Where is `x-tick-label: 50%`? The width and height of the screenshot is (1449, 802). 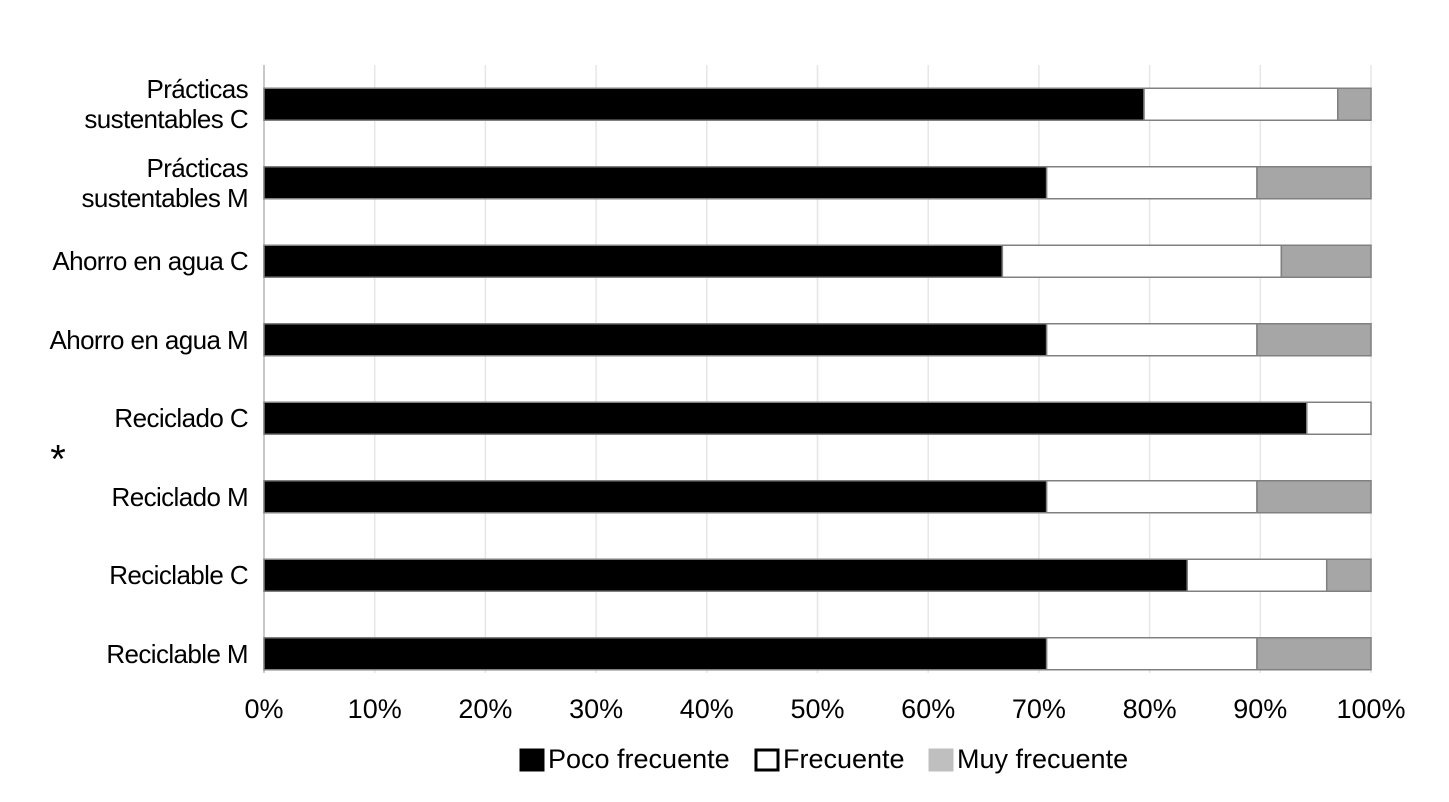 x-tick-label: 50% is located at coordinates (817, 709).